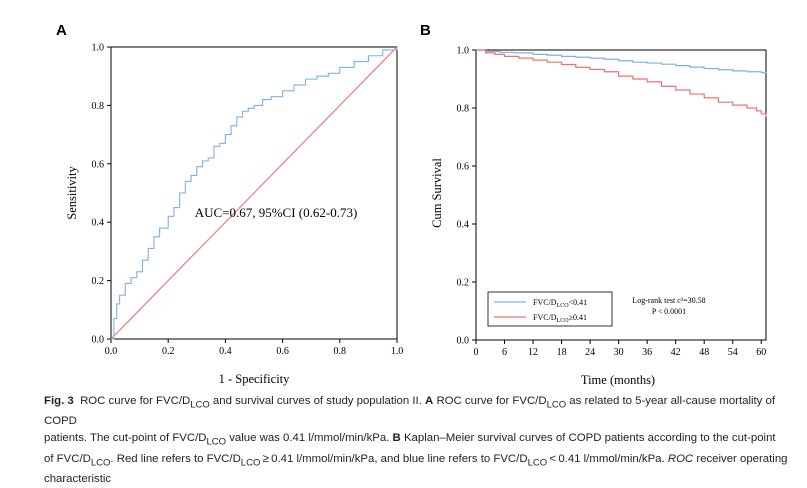 The image size is (807, 488). What do you see at coordinates (578, 317) in the screenshot?
I see `legend-entry-tail: ≥0.41` at bounding box center [578, 317].